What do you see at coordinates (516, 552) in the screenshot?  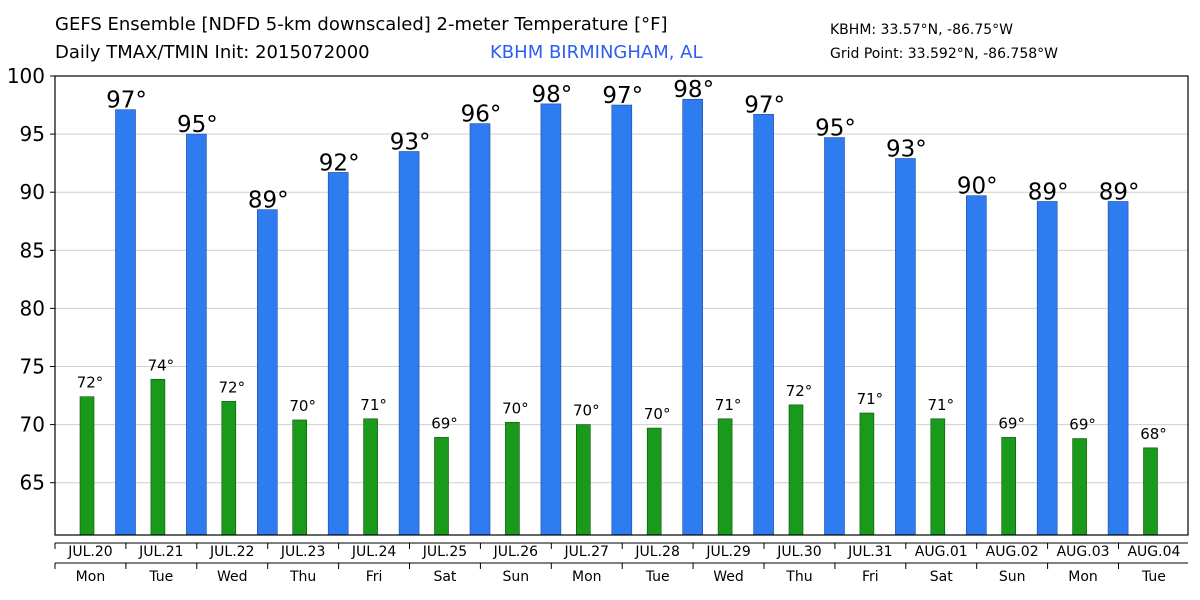 I see `date-label: JUL.26` at bounding box center [516, 552].